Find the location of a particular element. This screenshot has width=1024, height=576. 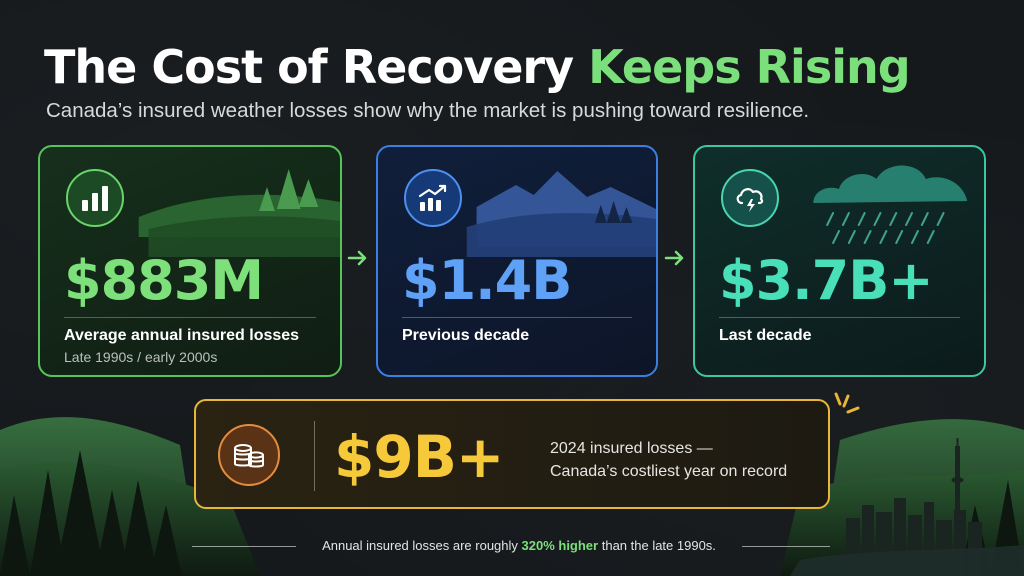

record-line-1: 2024 insured losses — is located at coordinates (631, 448).